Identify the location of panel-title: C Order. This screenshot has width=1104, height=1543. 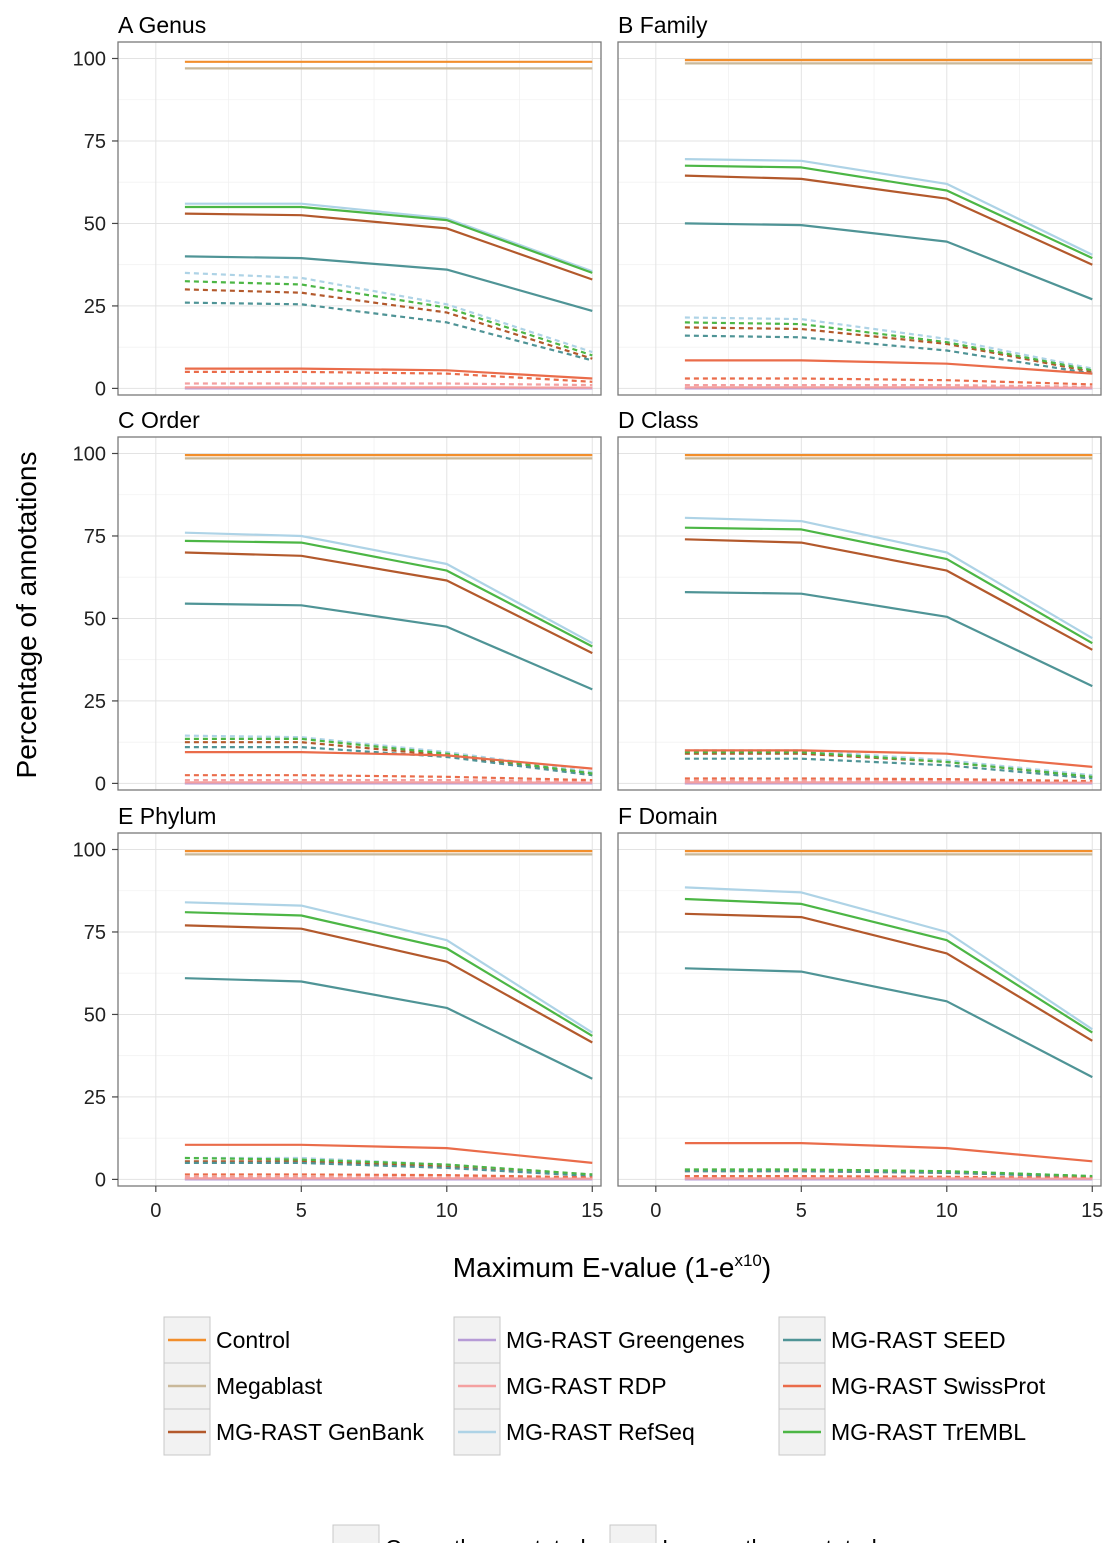
(159, 420).